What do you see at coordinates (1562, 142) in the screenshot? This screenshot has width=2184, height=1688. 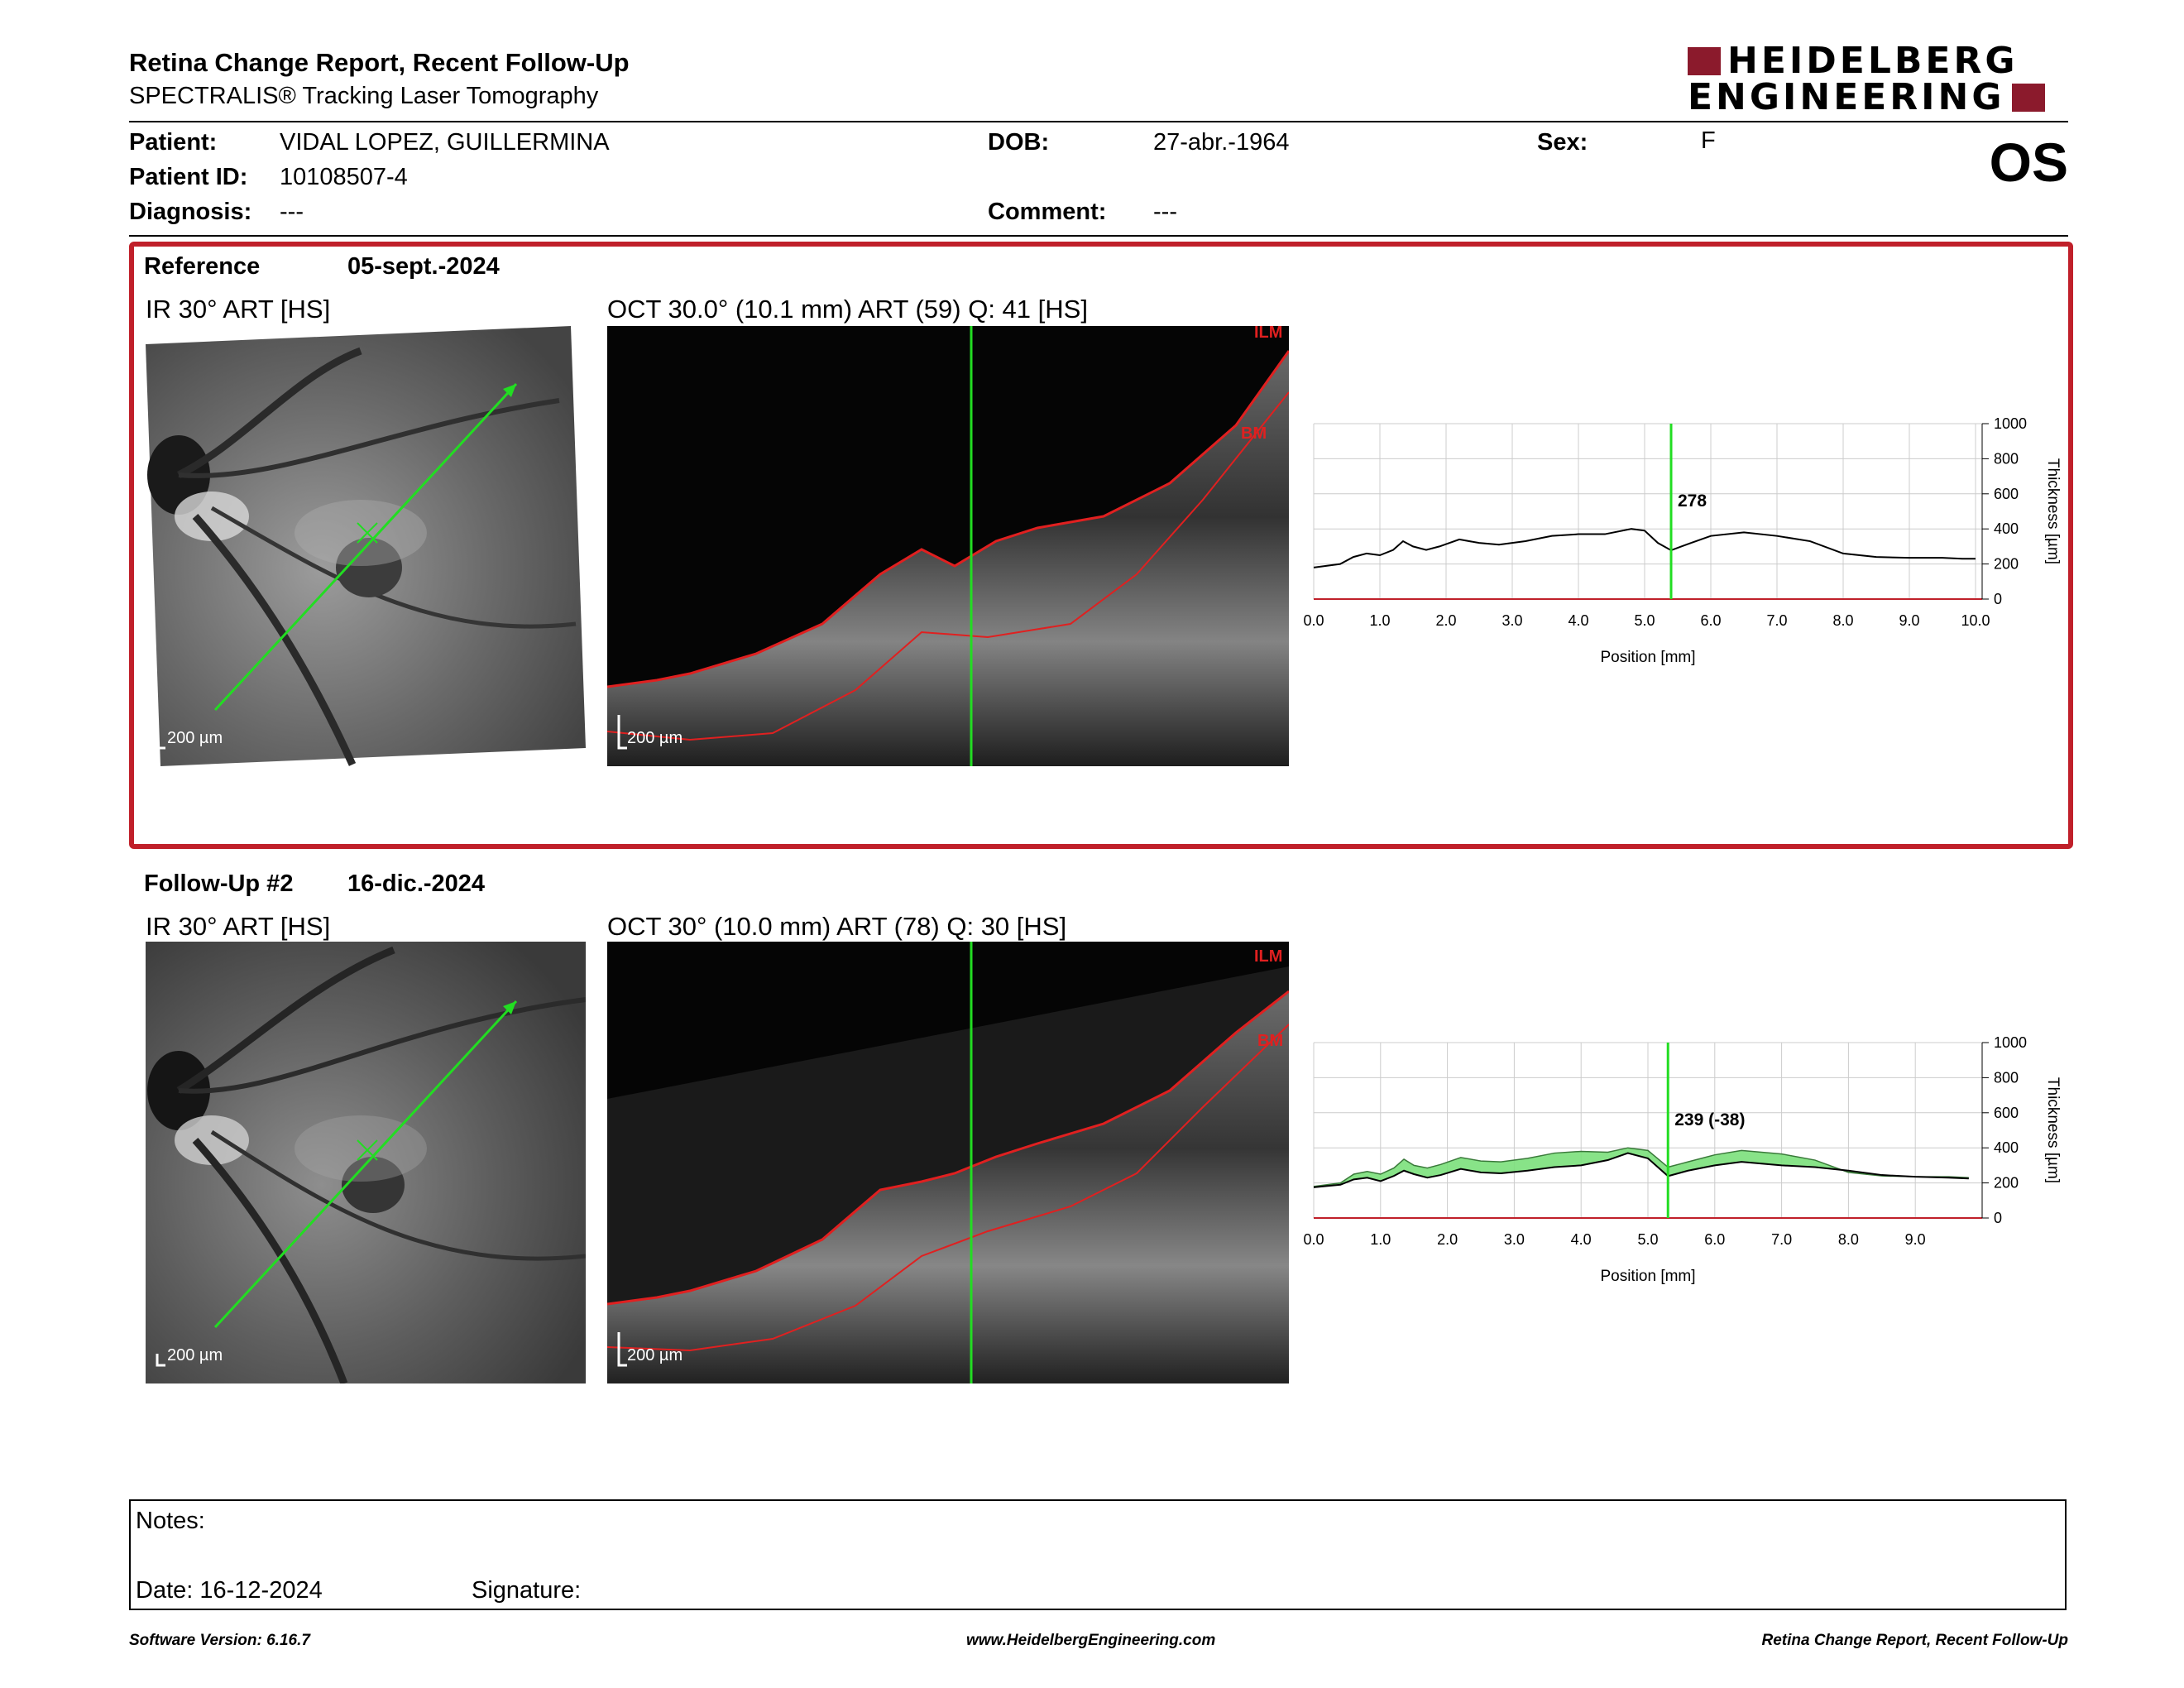 I see `sex-label: Sex:` at bounding box center [1562, 142].